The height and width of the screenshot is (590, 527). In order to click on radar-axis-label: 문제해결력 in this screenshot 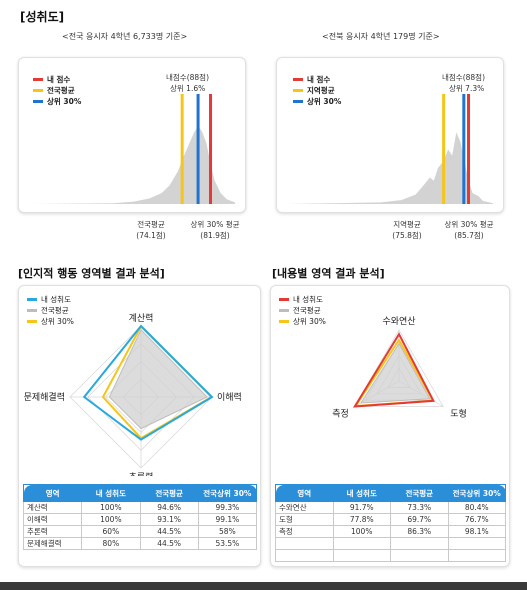, I will do `click(44, 397)`.